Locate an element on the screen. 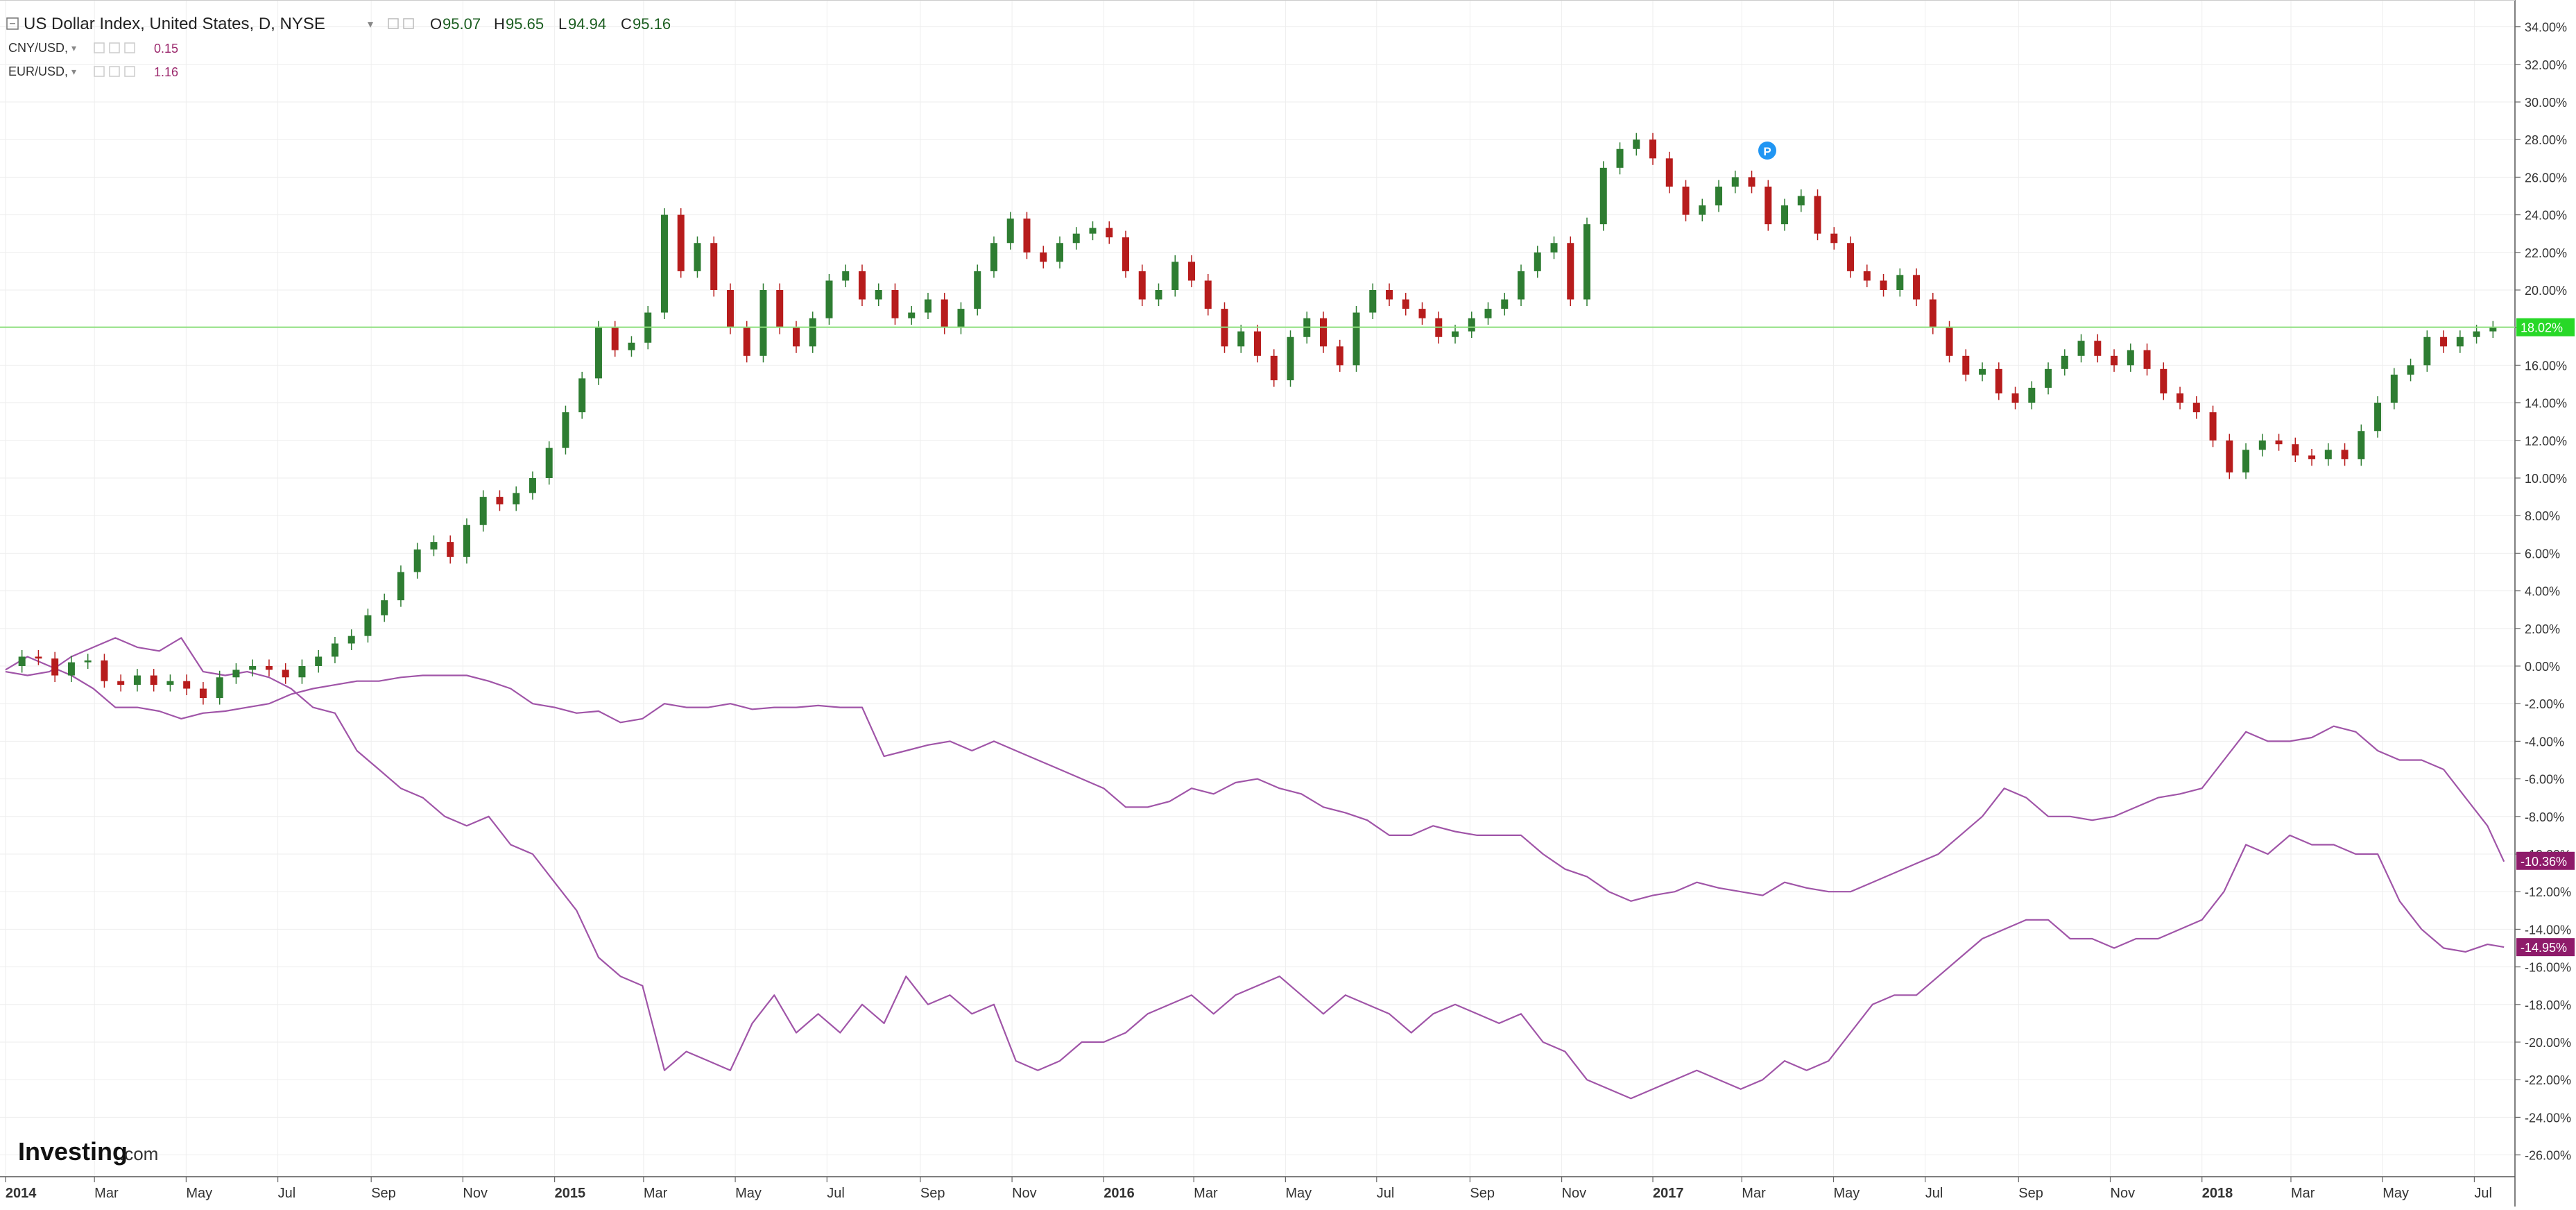 Image resolution: width=2576 pixels, height=1210 pixels. legend-overlay-eur: EUR/USD, ▾ 1.16 is located at coordinates (93, 72).